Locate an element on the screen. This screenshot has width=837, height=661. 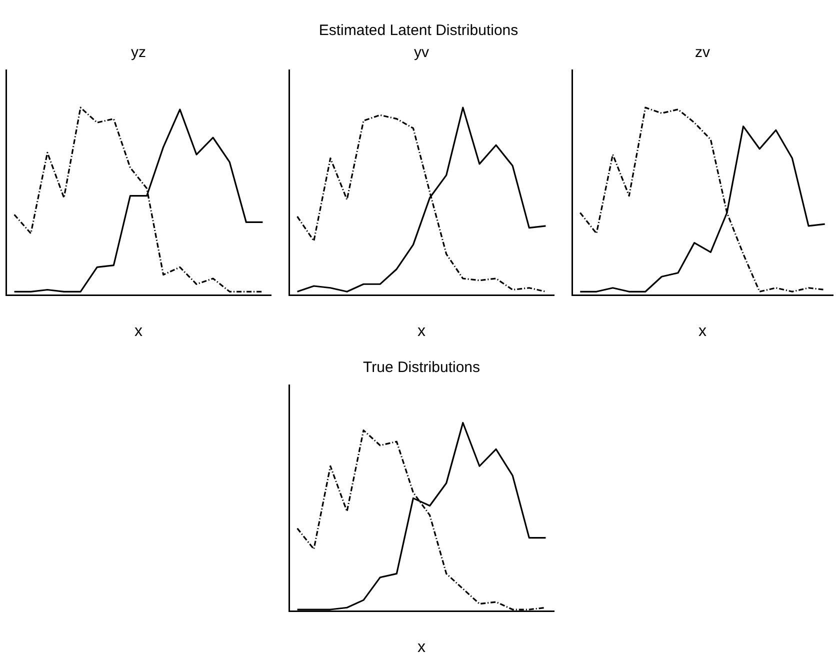
chart-title: True Distributions is located at coordinates (421, 367).